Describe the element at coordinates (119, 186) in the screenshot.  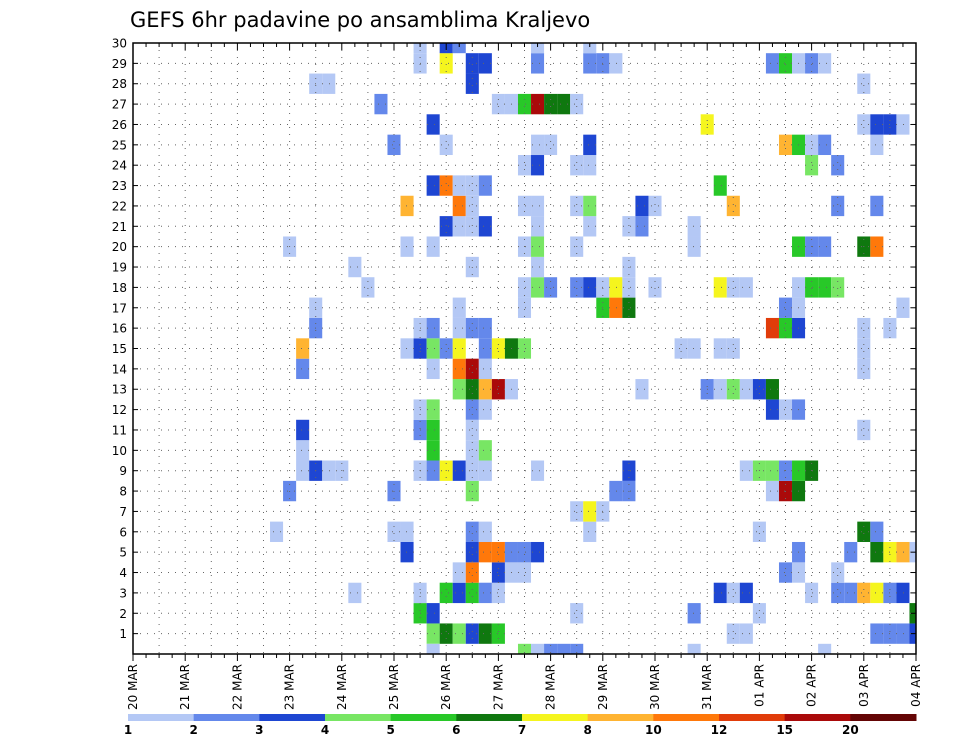
I see `y-tick-label: 23` at that location.